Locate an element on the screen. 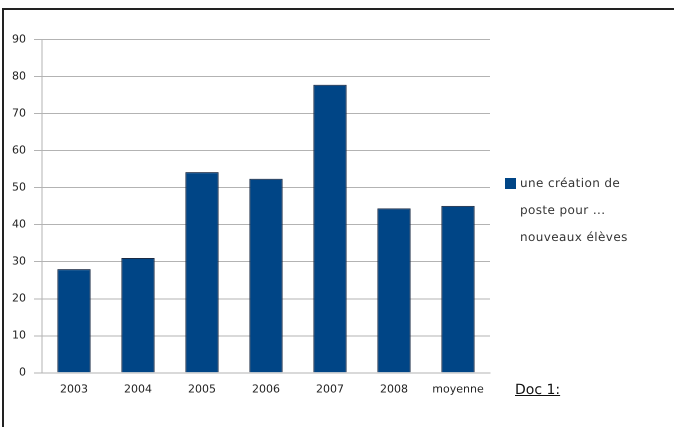 The image size is (676, 427). y-tick-label: 80 is located at coordinates (19, 75).